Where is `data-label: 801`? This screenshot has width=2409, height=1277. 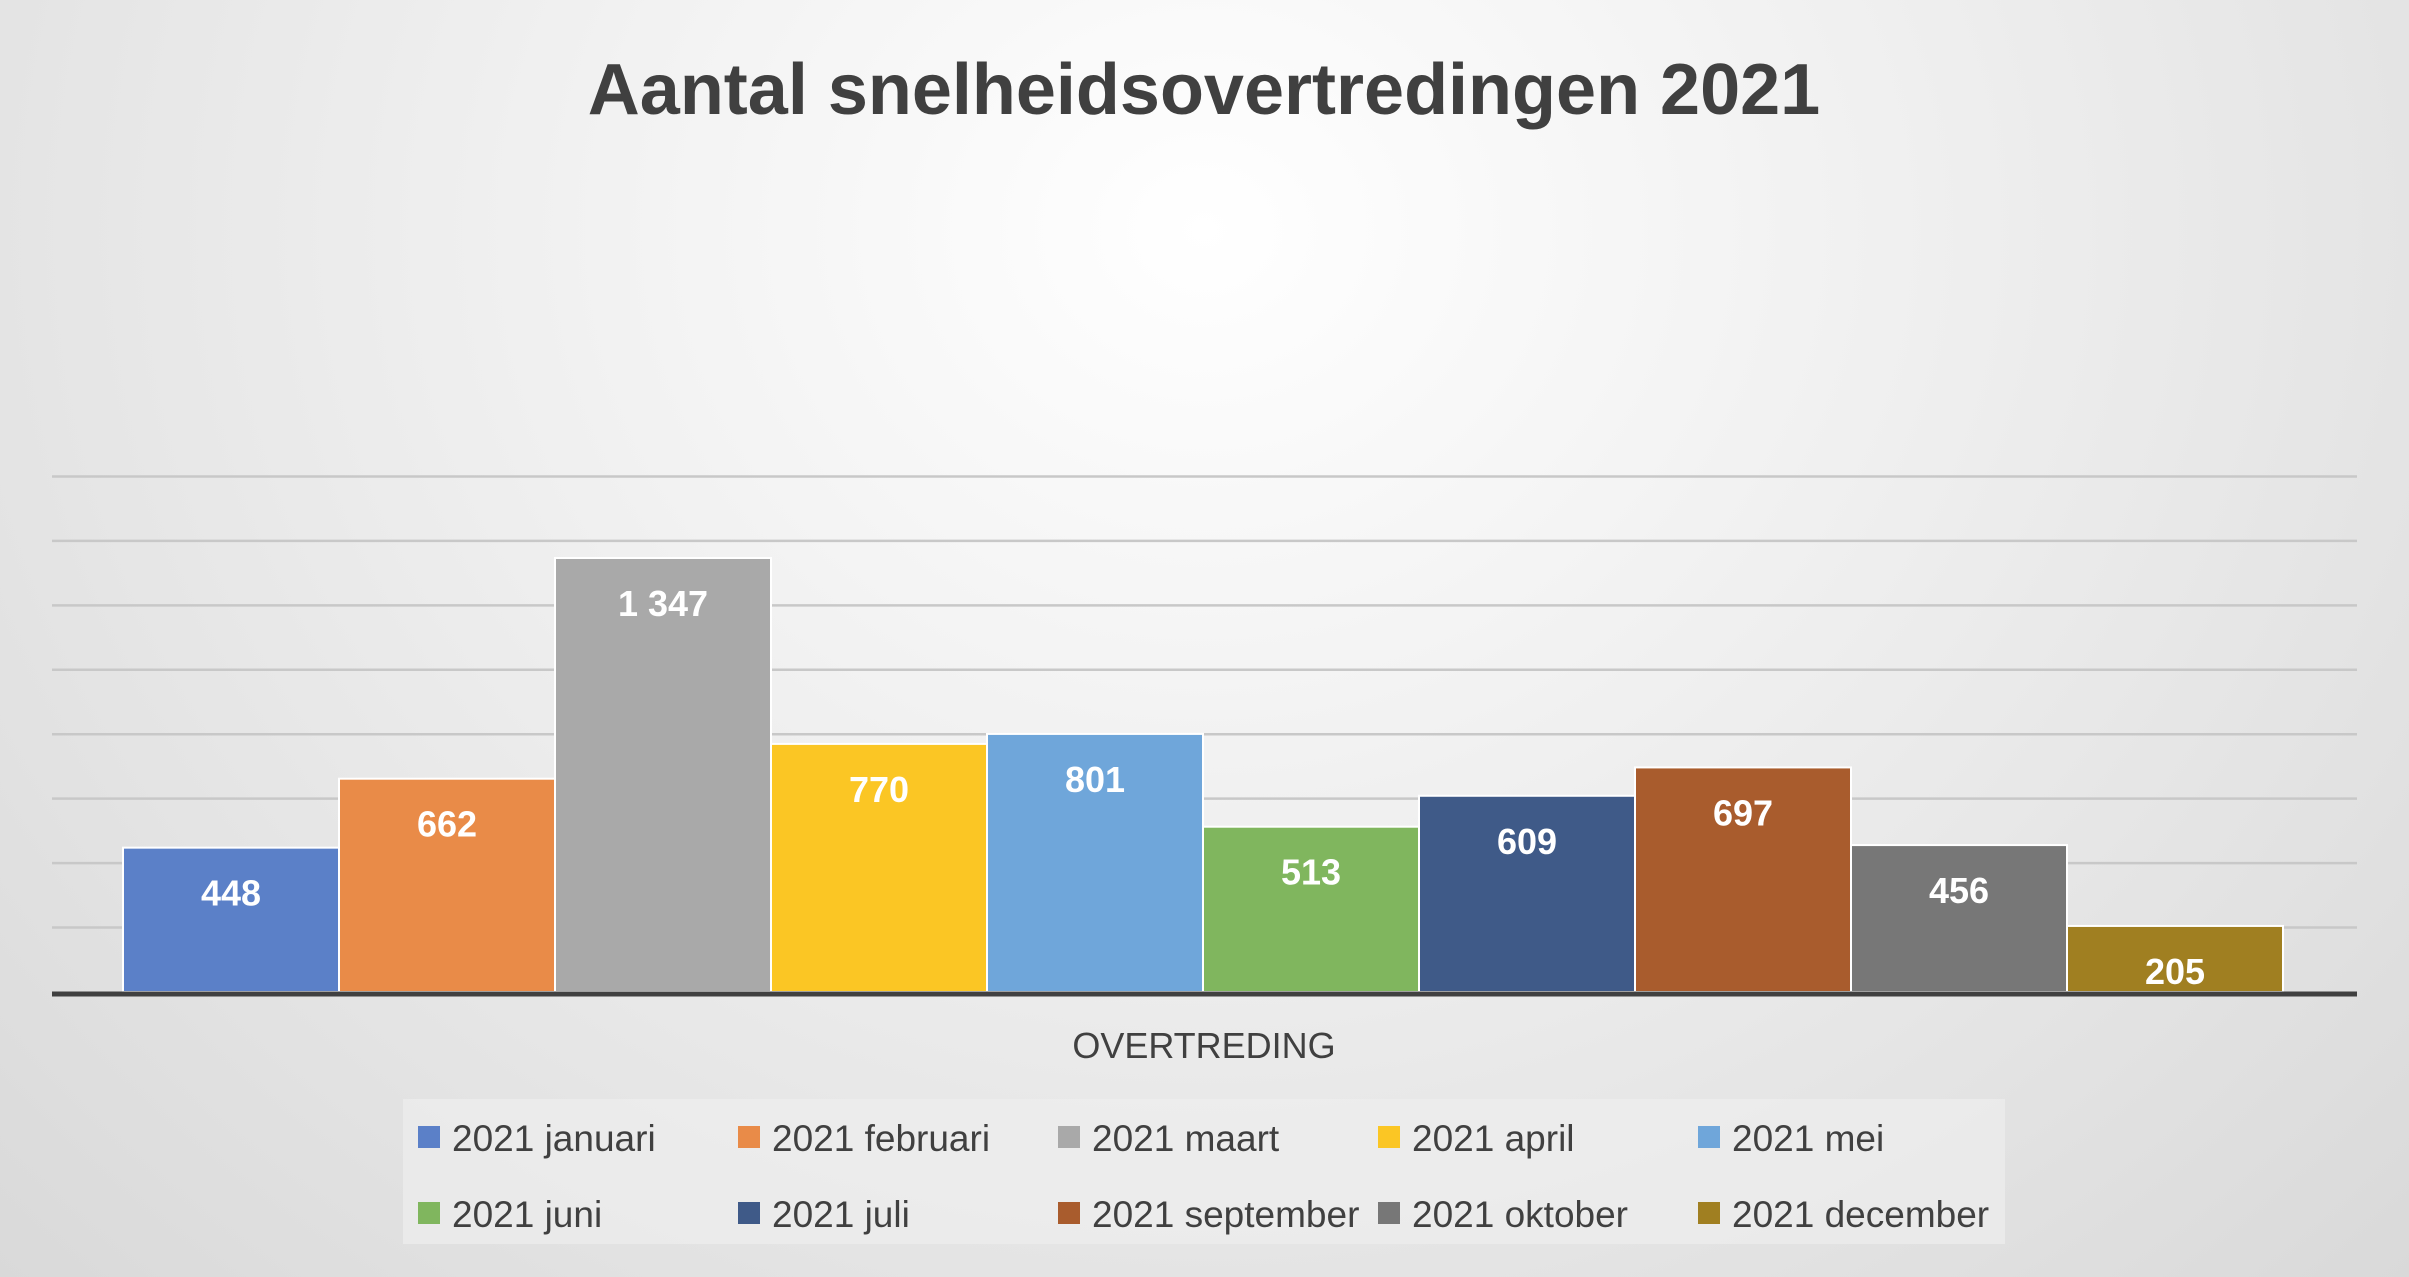
data-label: 801 is located at coordinates (1095, 779).